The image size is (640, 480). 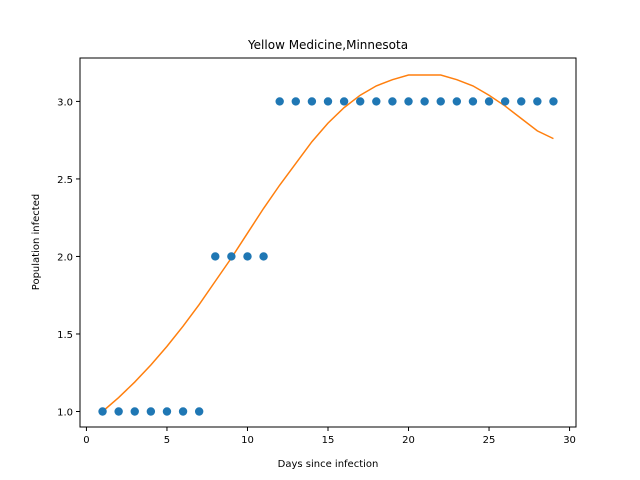 I want to click on x-axis-label: Days since infection, so click(x=328, y=464).